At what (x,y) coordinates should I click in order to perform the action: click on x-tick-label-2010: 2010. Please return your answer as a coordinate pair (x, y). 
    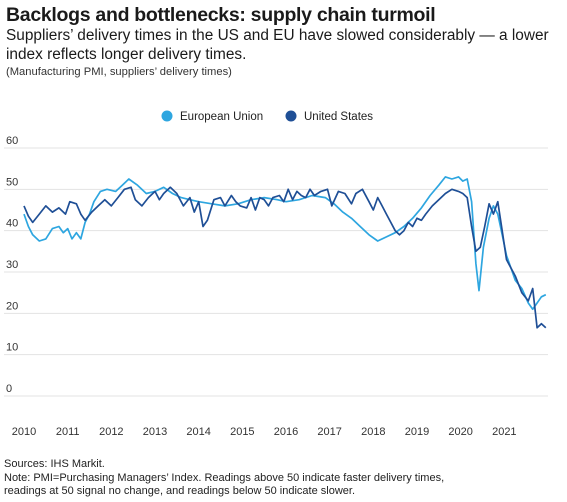
    Looking at the image, I should click on (24, 432).